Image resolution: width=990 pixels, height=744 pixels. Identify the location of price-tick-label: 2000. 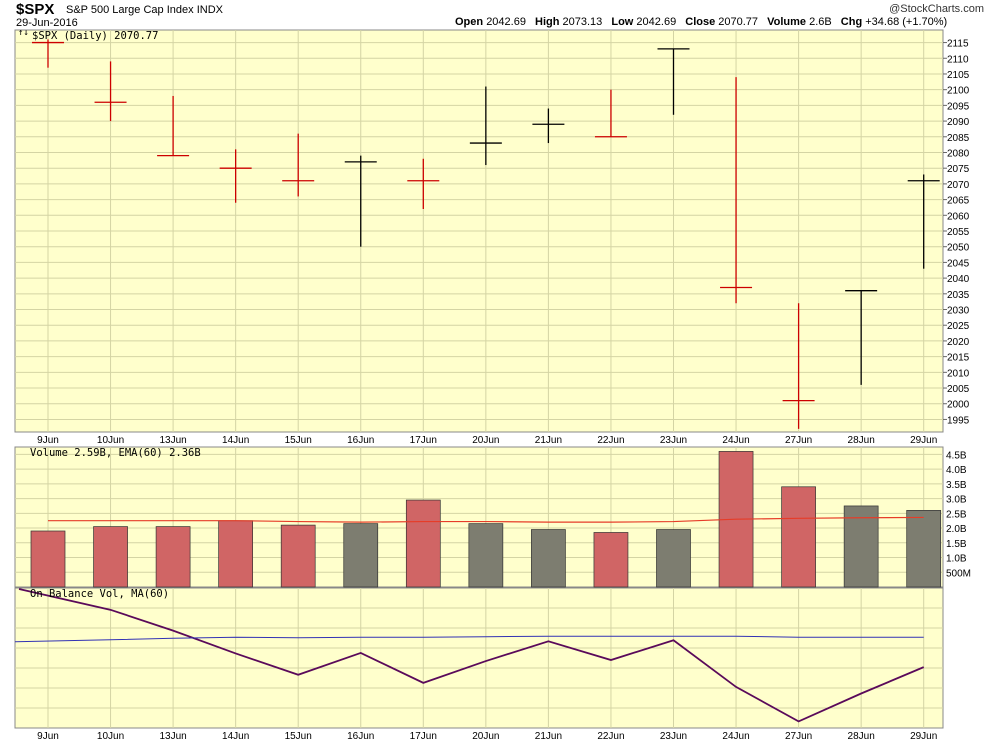
(958, 405).